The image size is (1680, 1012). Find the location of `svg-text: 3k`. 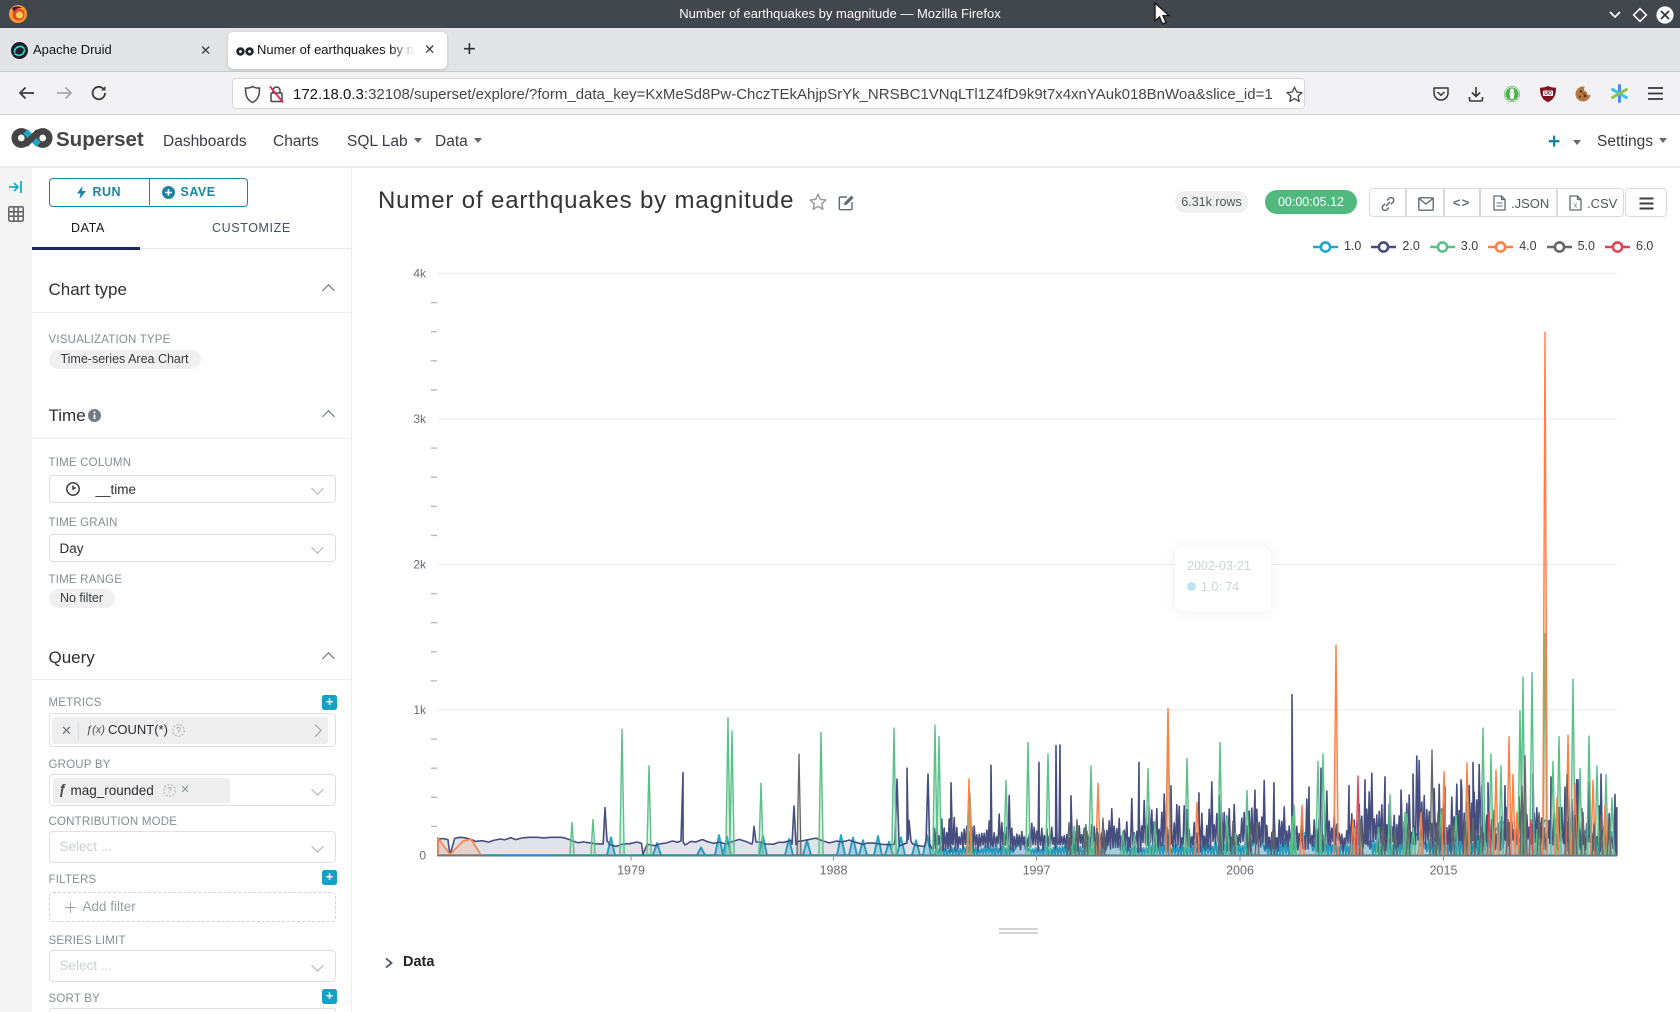

svg-text: 3k is located at coordinates (420, 419).